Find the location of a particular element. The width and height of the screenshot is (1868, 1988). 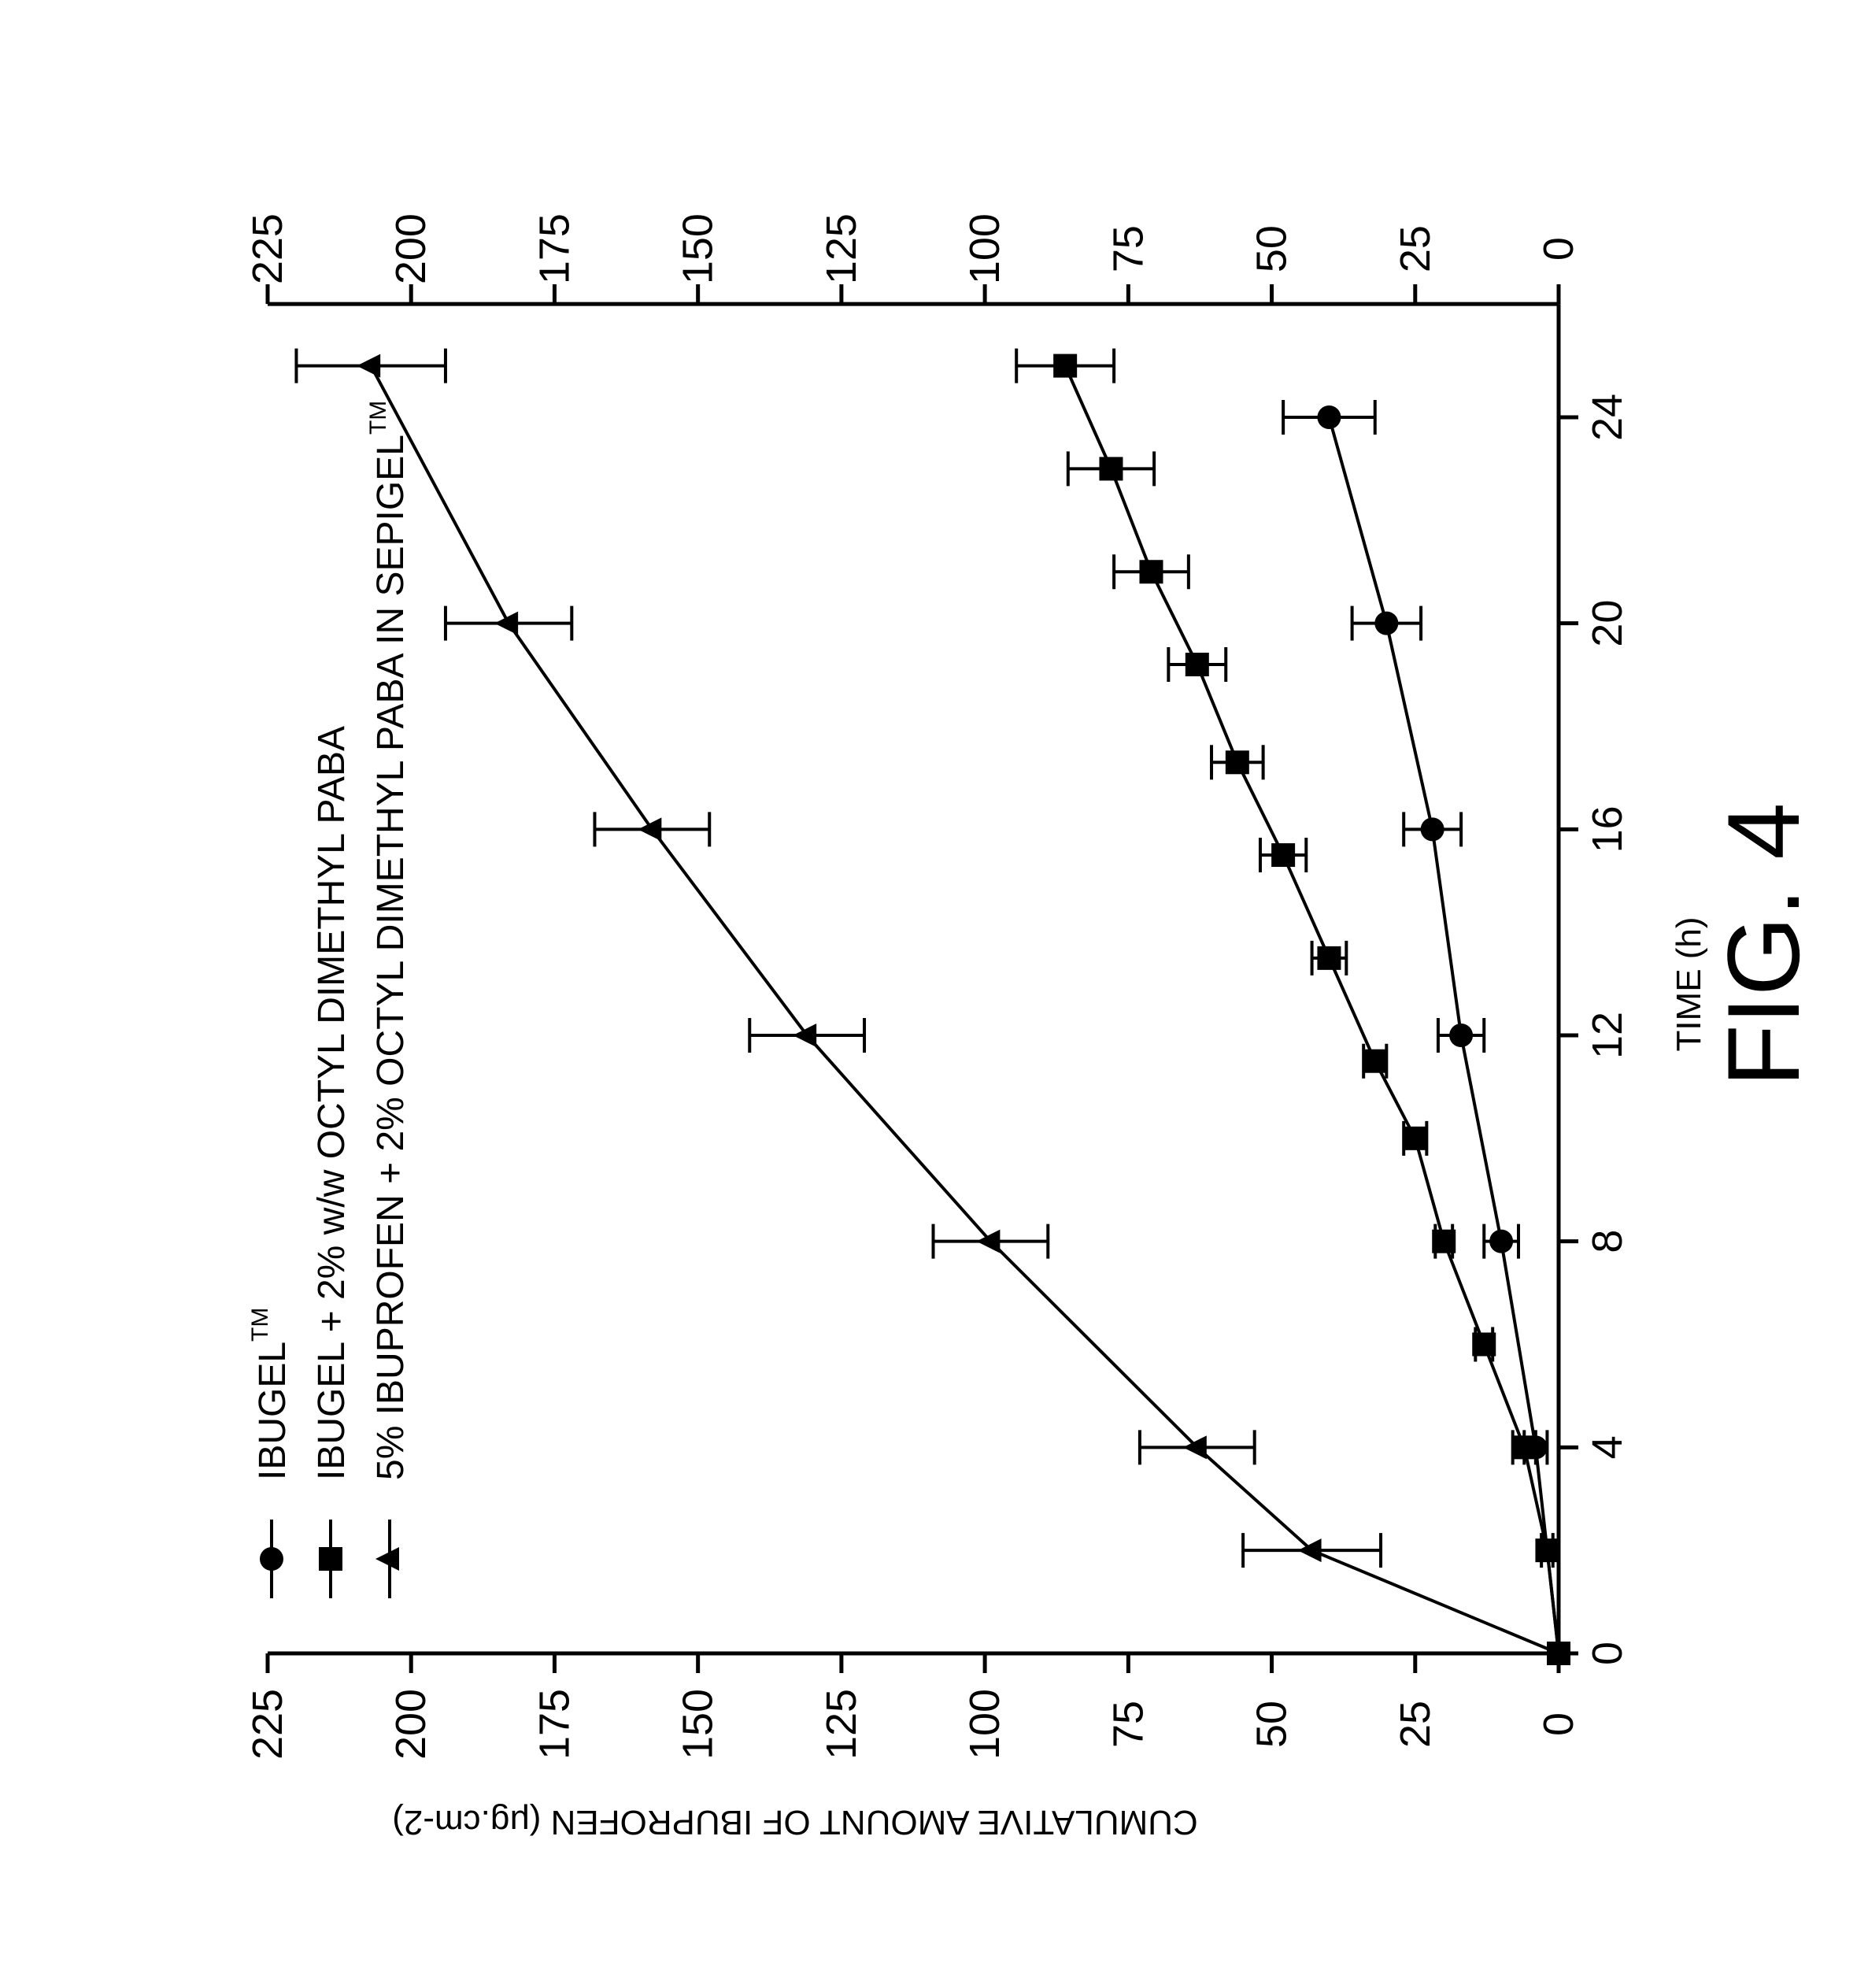

y2-tick-label: 175 is located at coordinates (554, 248).